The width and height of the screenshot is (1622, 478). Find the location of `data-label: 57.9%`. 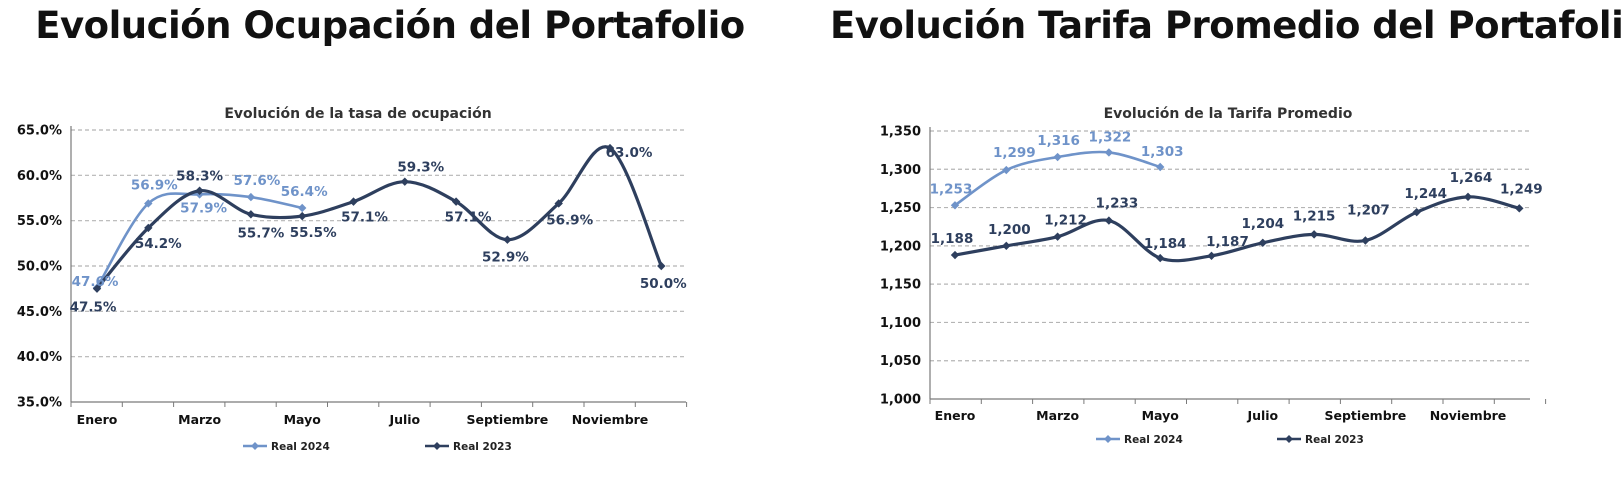

data-label: 57.9% is located at coordinates (203, 208).